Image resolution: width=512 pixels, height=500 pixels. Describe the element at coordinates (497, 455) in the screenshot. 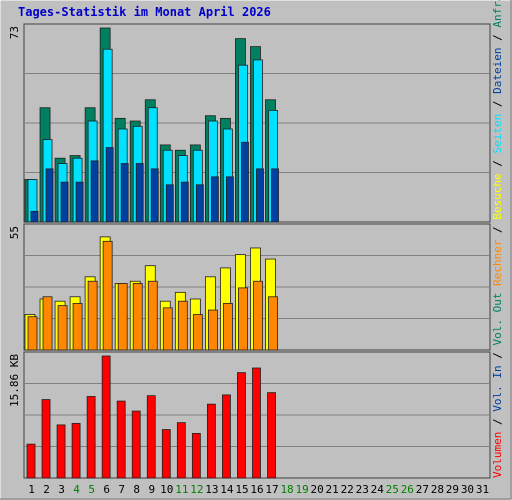

I see `legend-volumen: Volumen` at that location.